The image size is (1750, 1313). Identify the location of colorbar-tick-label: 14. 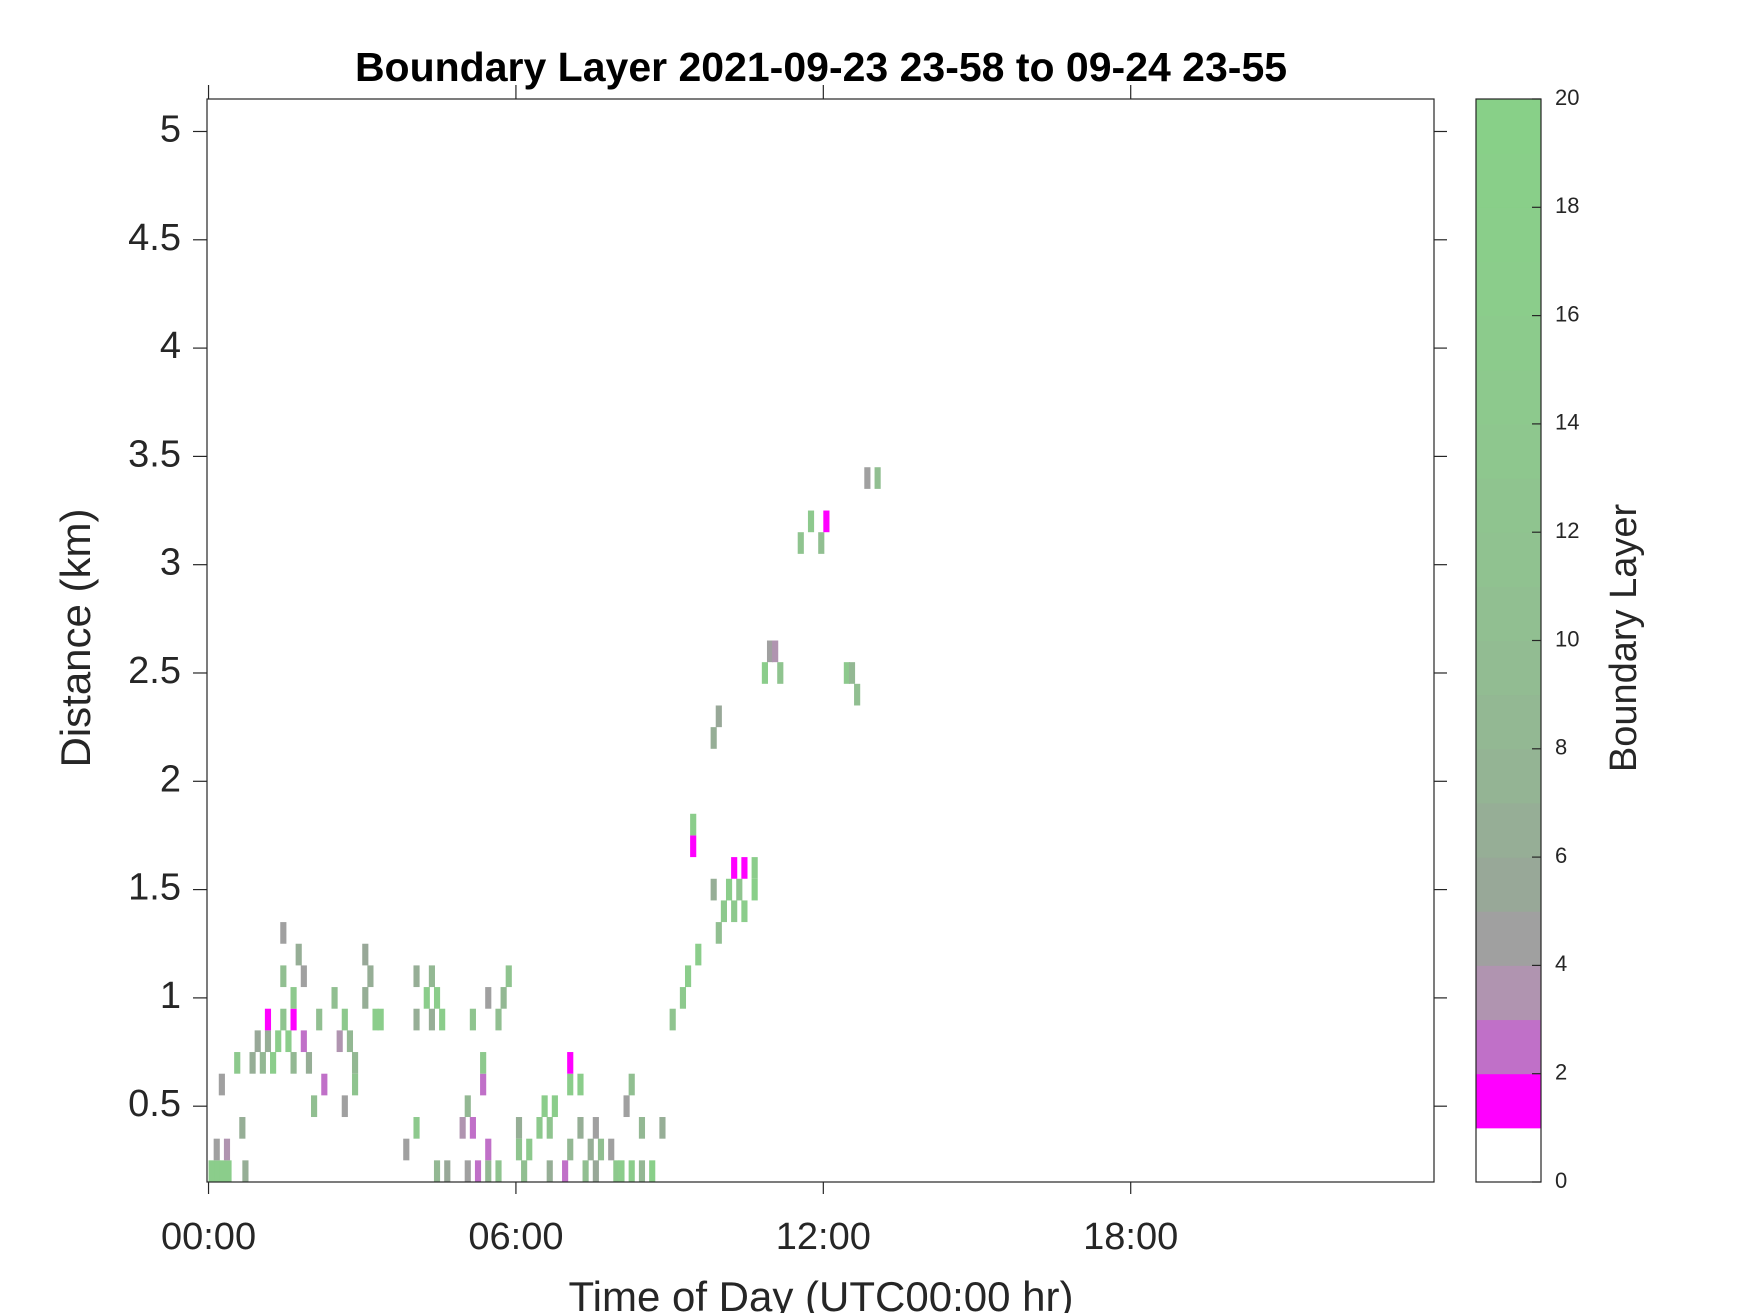
(1567, 422).